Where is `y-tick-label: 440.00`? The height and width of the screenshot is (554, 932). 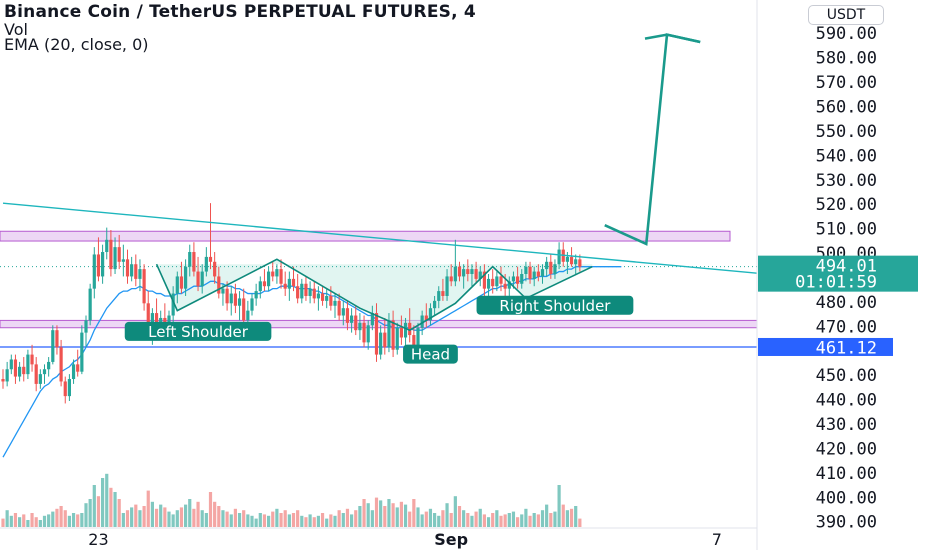
y-tick-label: 440.00 is located at coordinates (846, 401).